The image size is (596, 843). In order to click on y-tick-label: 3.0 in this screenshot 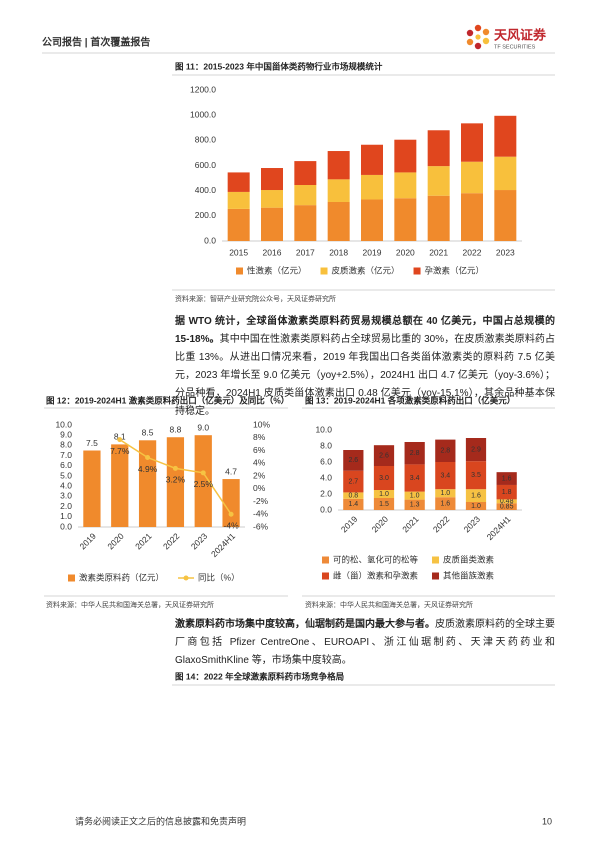, I will do `click(66, 496)`.